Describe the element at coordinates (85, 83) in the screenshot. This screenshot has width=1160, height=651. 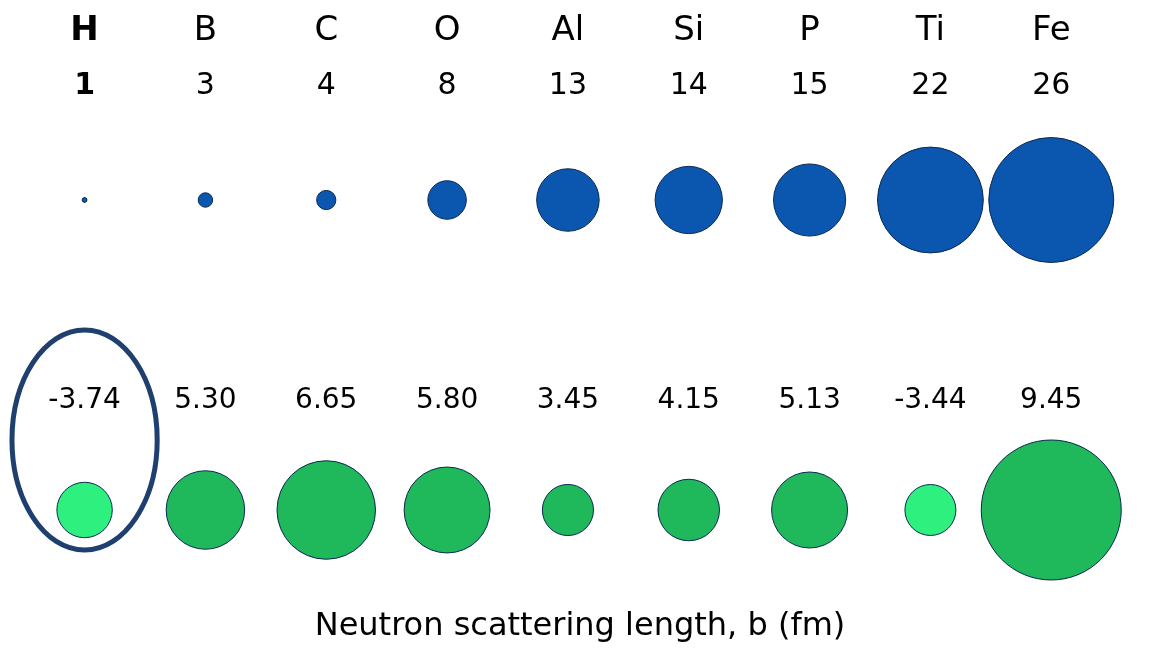
I see `data-label: 1` at that location.